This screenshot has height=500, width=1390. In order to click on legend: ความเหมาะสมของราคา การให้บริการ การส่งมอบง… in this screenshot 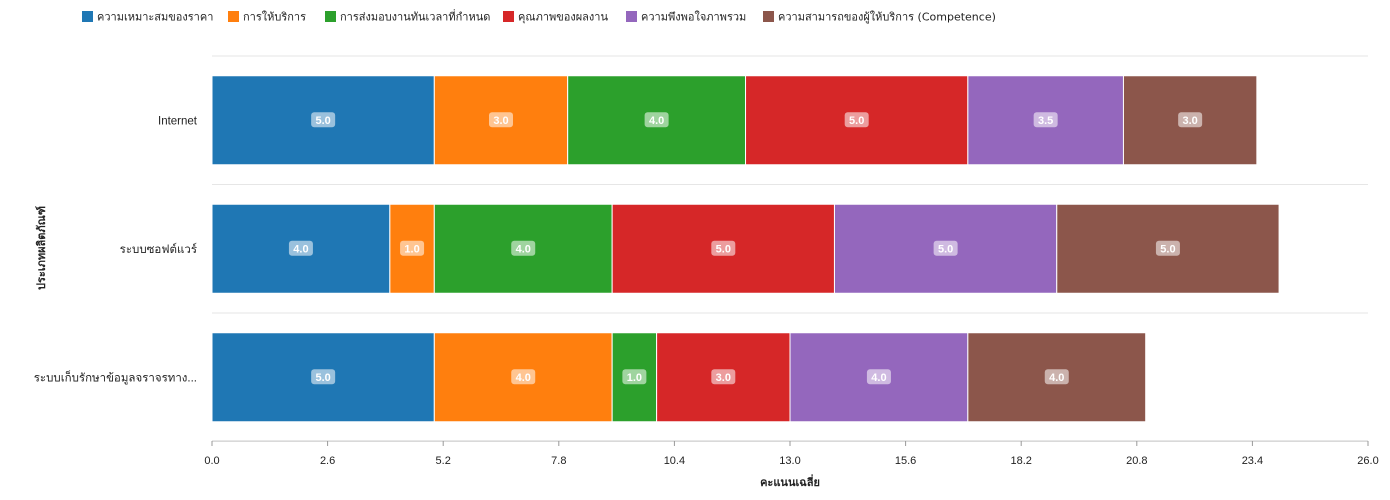, I will do `click(539, 16)`.